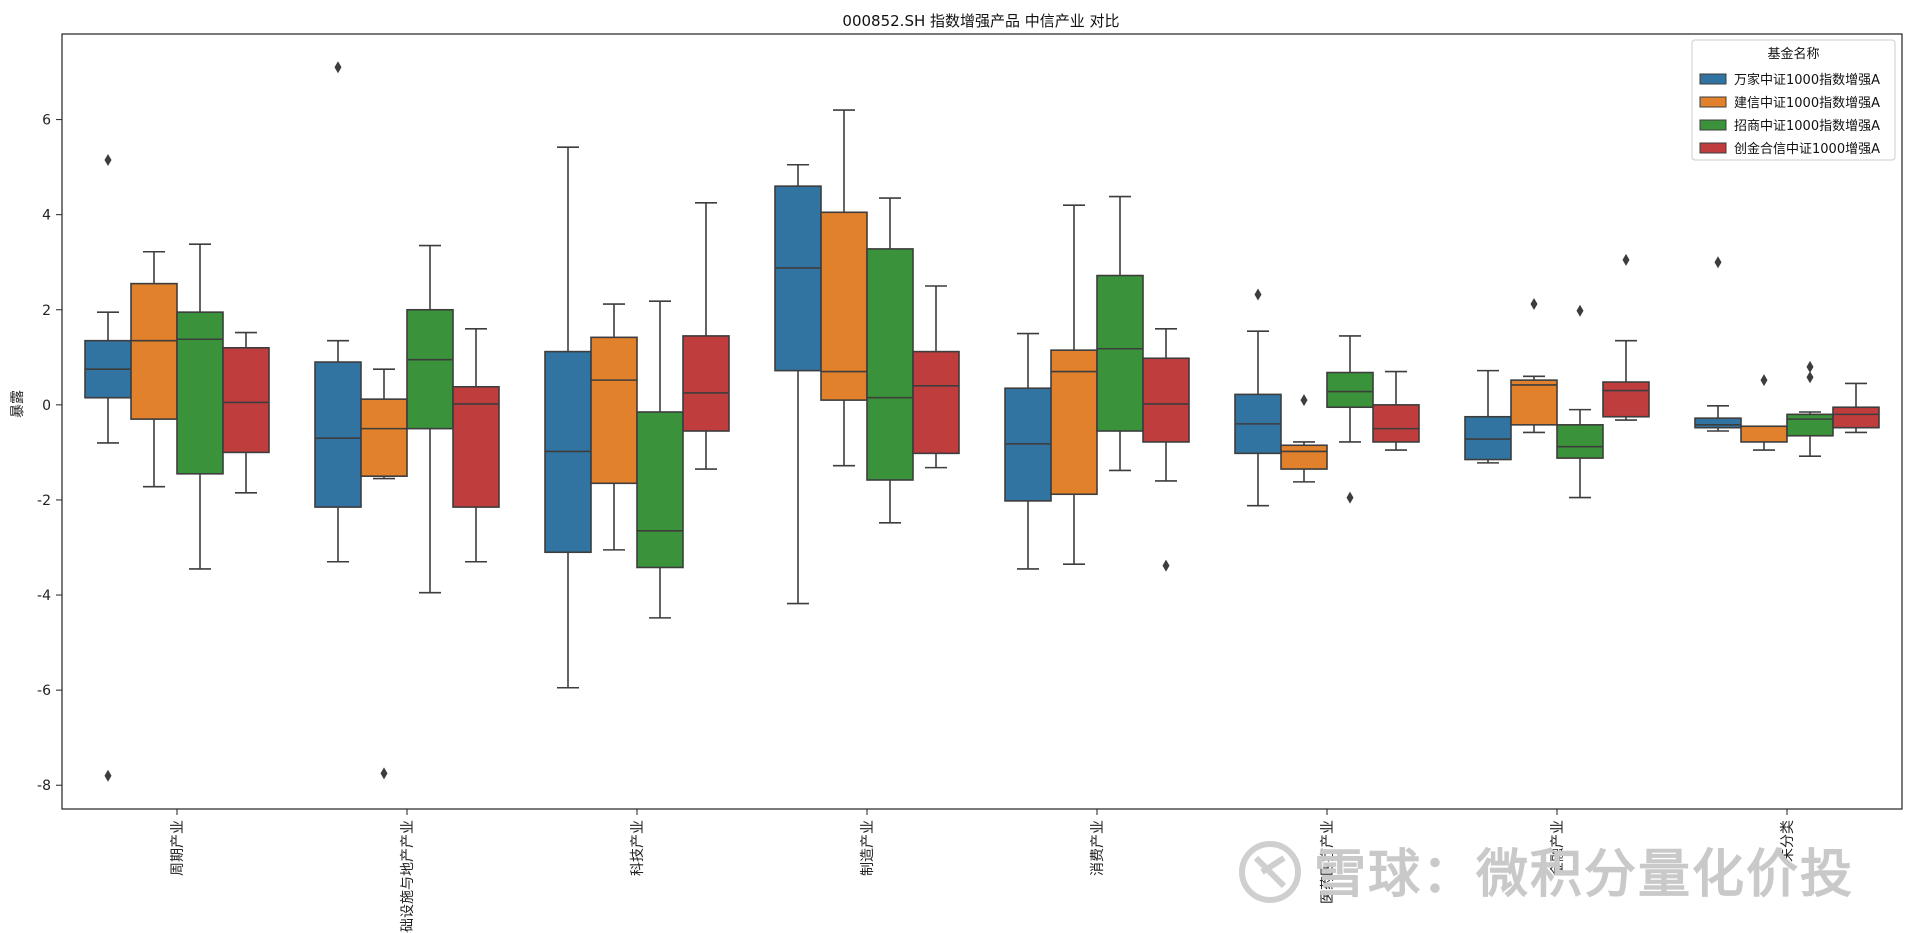 Image resolution: width=1919 pixels, height=933 pixels. I want to click on legend-entry: 招商中证1000指数增强A, so click(1807, 126).